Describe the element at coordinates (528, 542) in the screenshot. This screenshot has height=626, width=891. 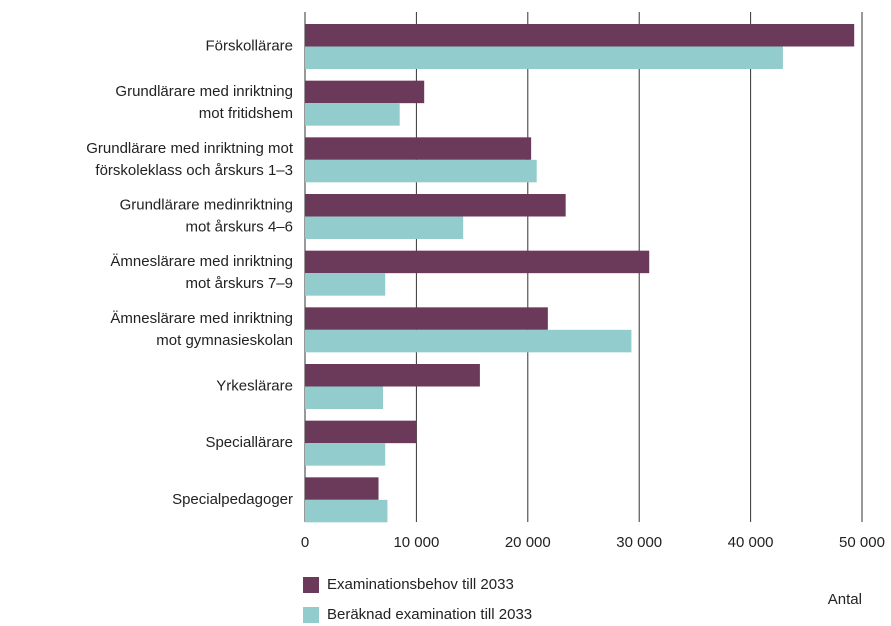
I see `x-tick-label: 20 000` at that location.